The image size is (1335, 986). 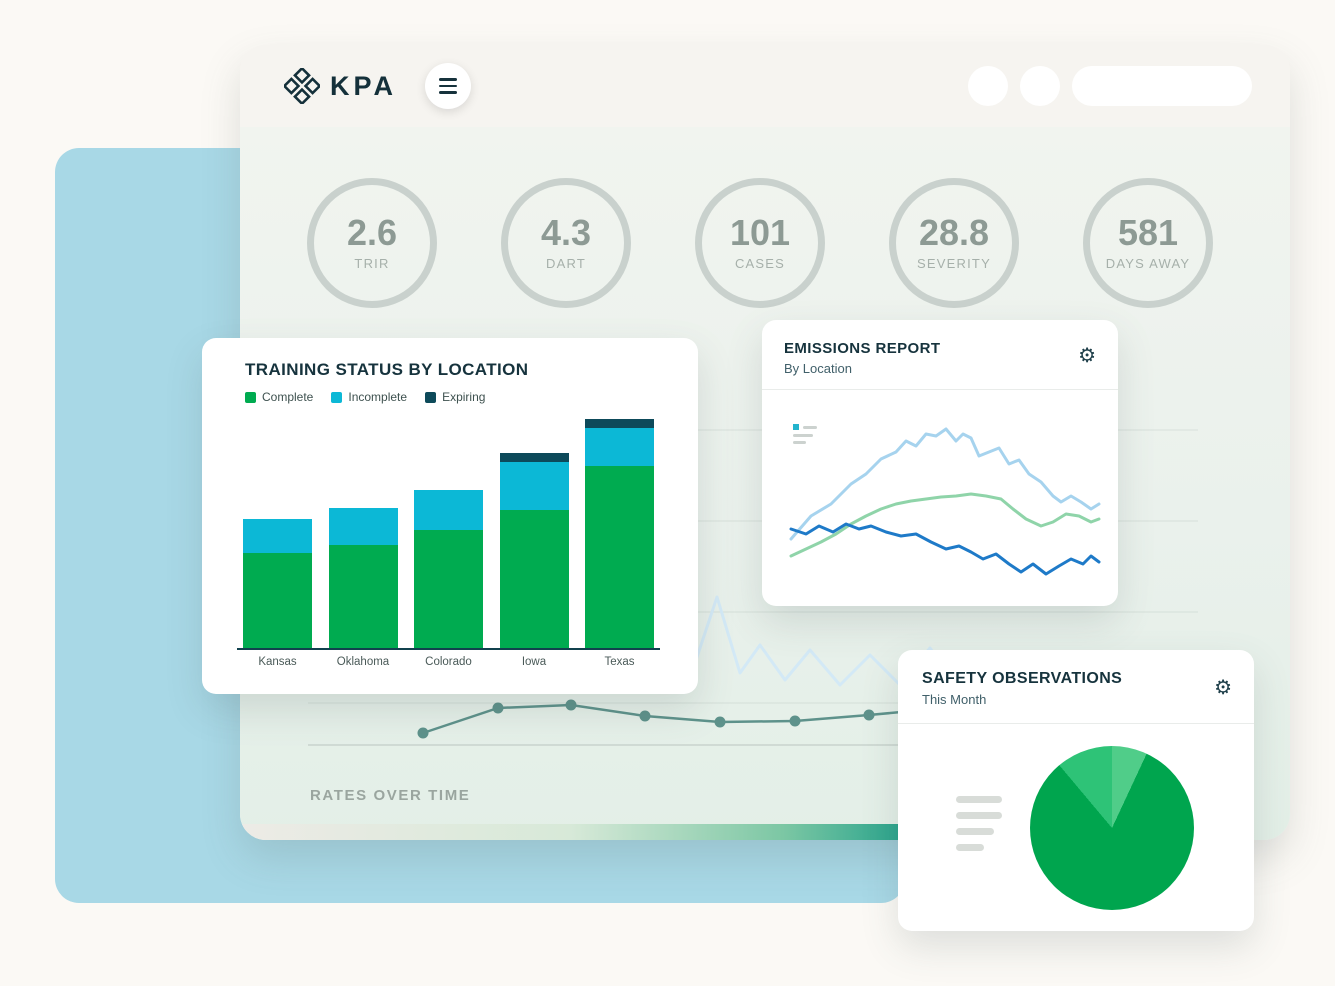 What do you see at coordinates (448, 649) in the screenshot?
I see `x-axis` at bounding box center [448, 649].